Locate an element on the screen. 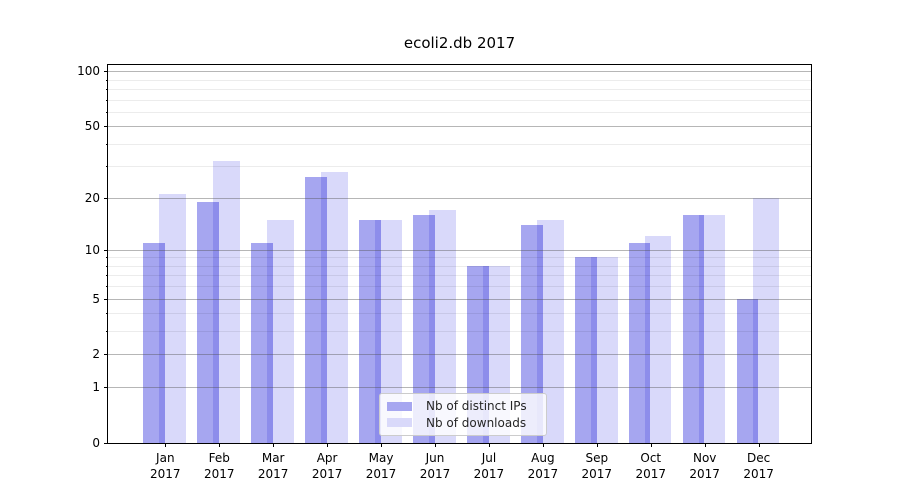 Image resolution: width=900 pixels, height=500 pixels. x-tick-dec is located at coordinates (759, 445).